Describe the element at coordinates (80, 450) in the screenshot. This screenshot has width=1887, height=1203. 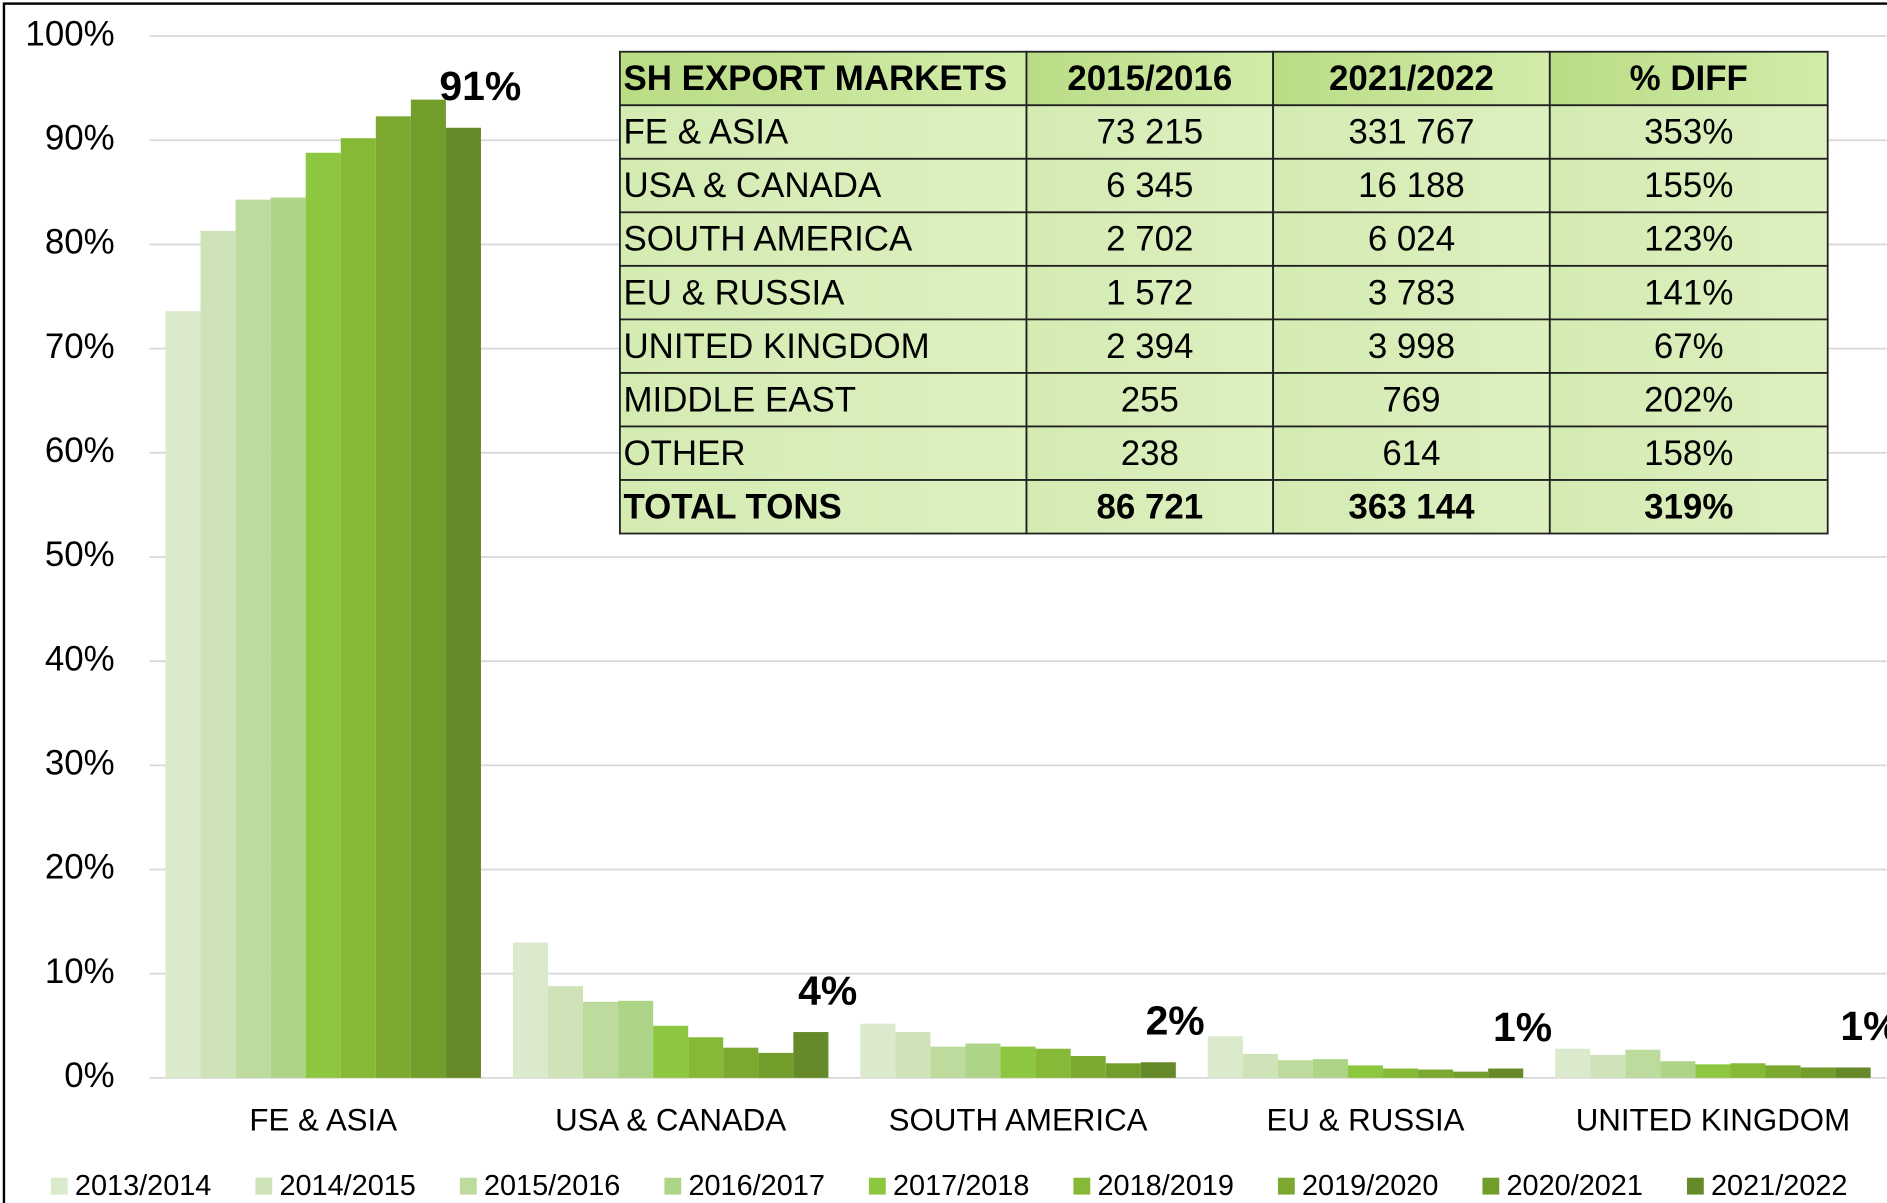
I see `y-tick-label: 60%` at that location.